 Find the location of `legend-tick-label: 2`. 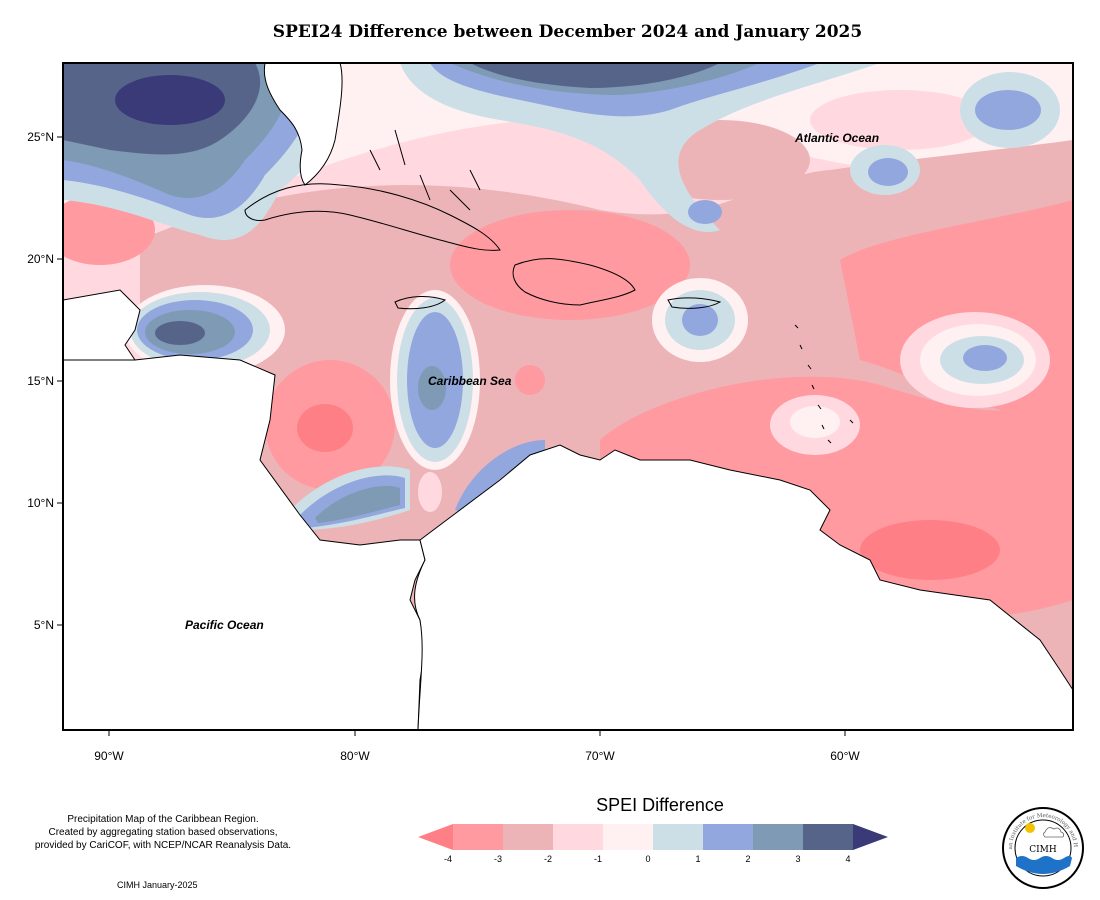

legend-tick-label: 2 is located at coordinates (747, 859).